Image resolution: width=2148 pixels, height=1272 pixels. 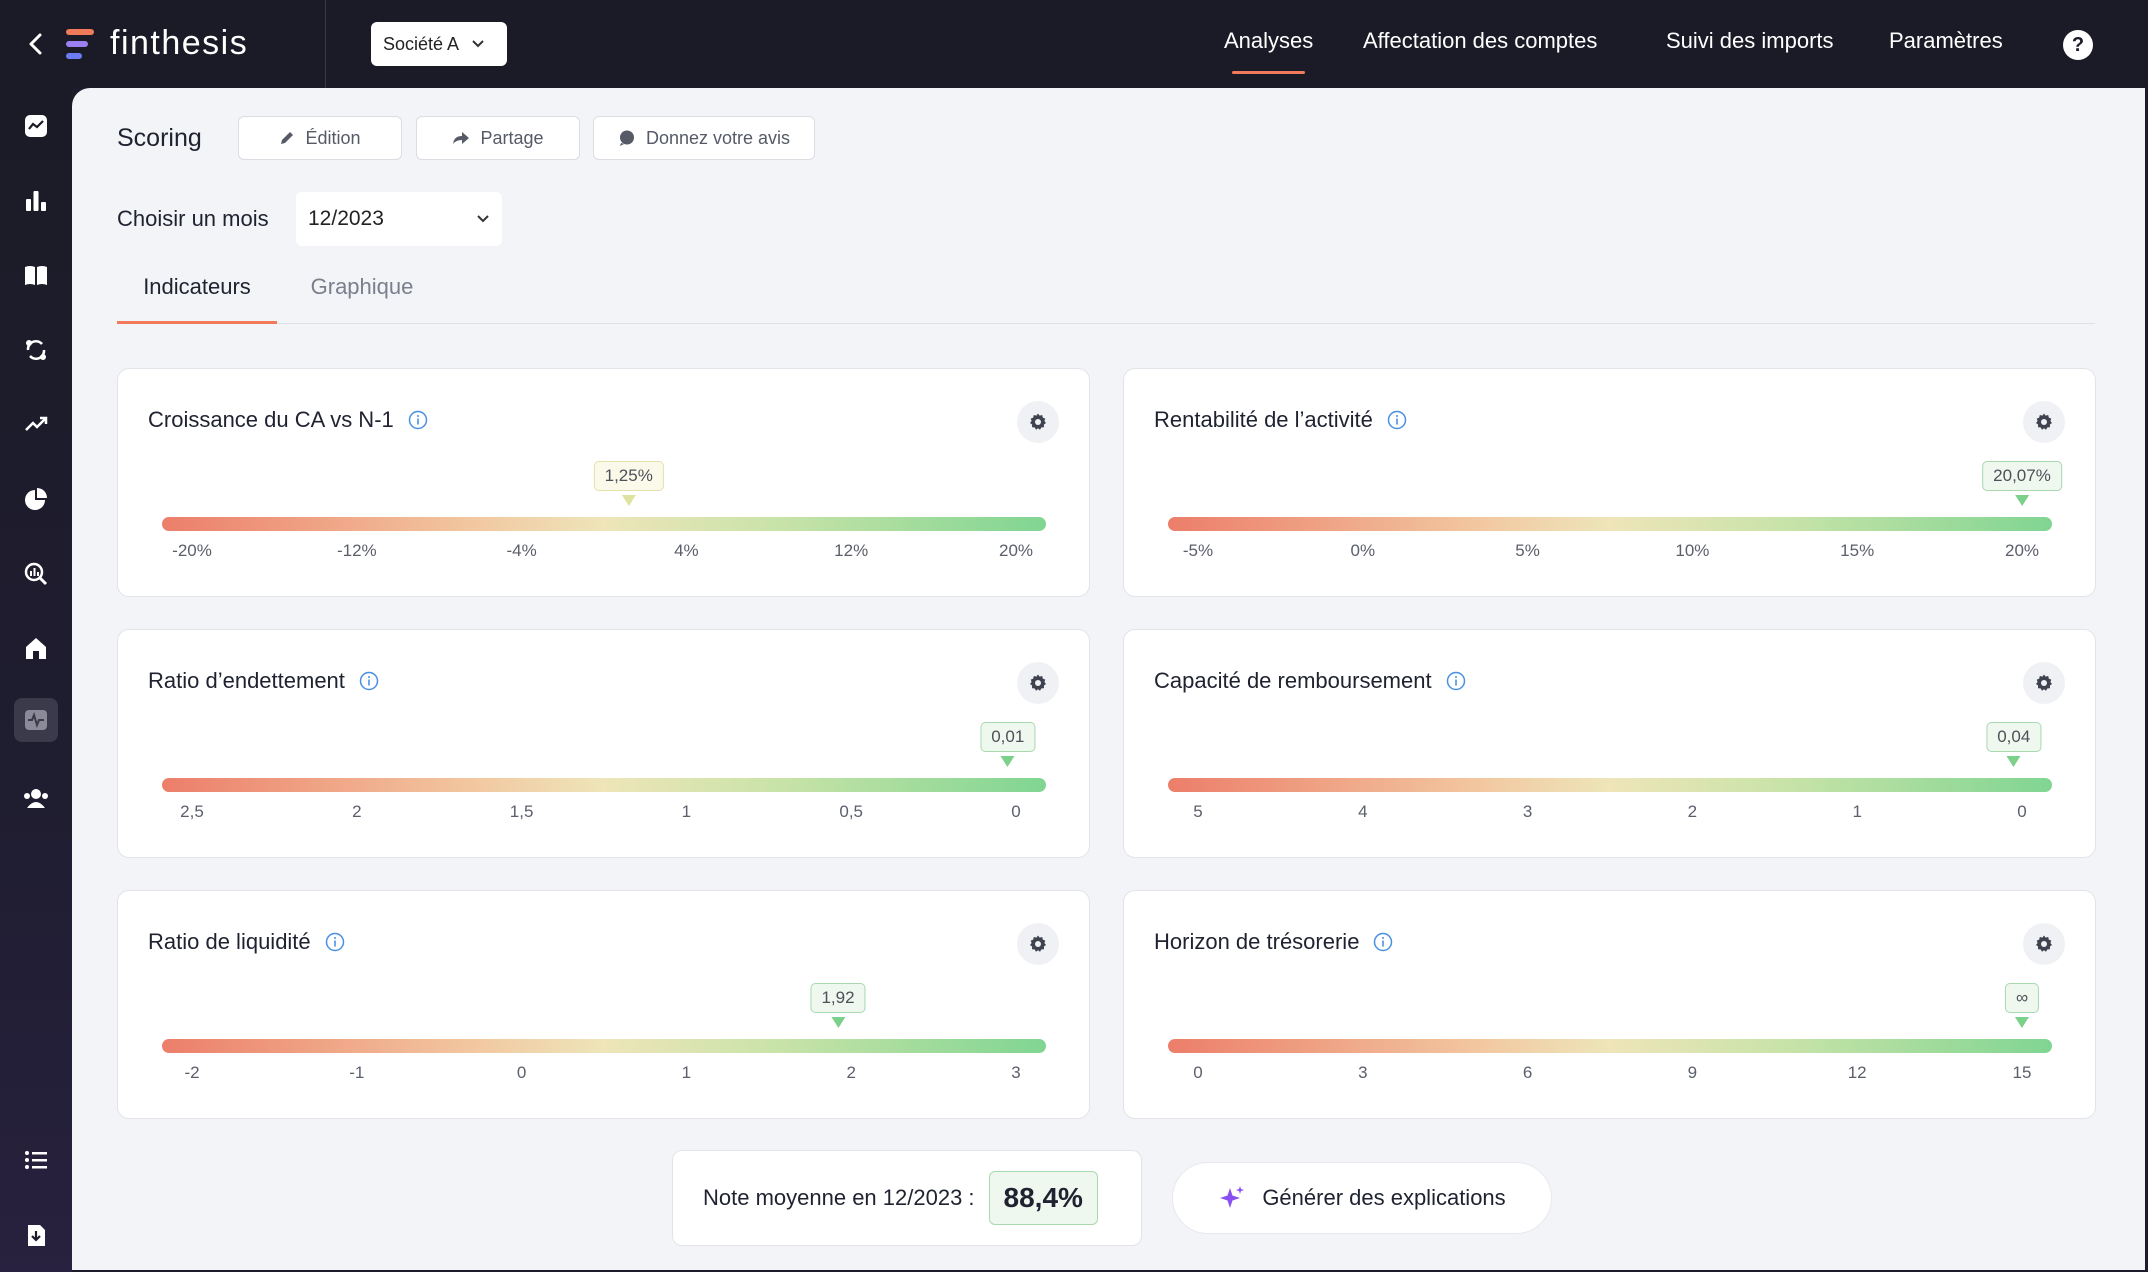 What do you see at coordinates (604, 814) in the screenshot?
I see `indicator-gauge-ticks: 2,5 2 1,5 1 0,5 0` at bounding box center [604, 814].